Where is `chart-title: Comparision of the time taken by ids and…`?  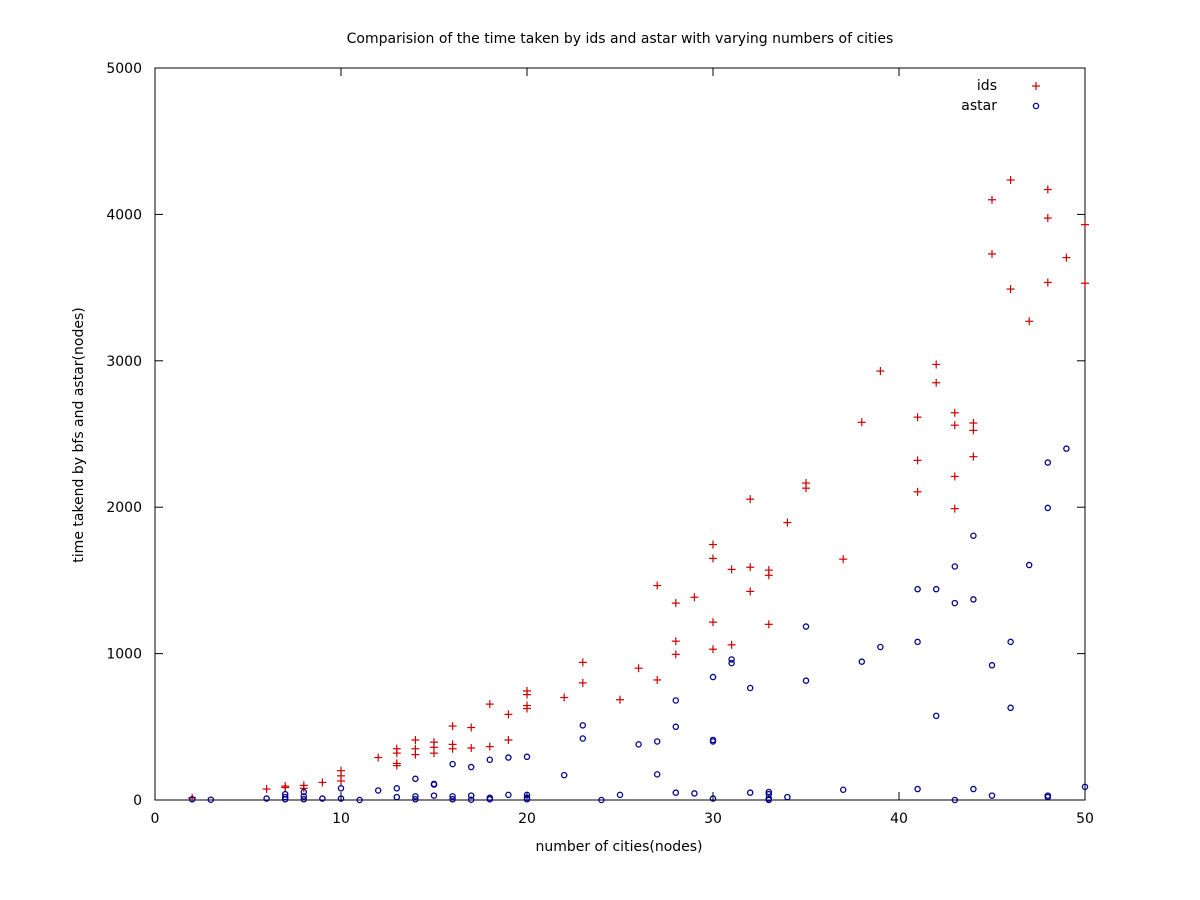
chart-title: Comparision of the time taken by ids and… is located at coordinates (620, 39).